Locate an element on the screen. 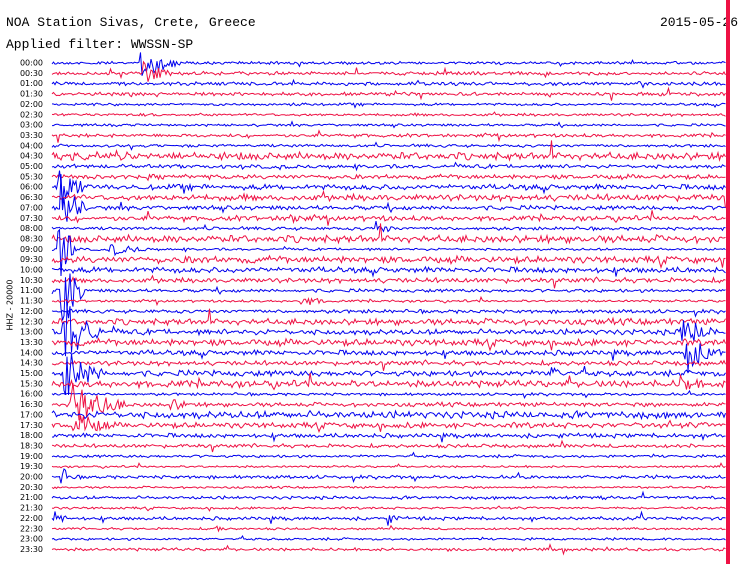 The image size is (740, 564). time-label: 21:30 is located at coordinates (31, 508).